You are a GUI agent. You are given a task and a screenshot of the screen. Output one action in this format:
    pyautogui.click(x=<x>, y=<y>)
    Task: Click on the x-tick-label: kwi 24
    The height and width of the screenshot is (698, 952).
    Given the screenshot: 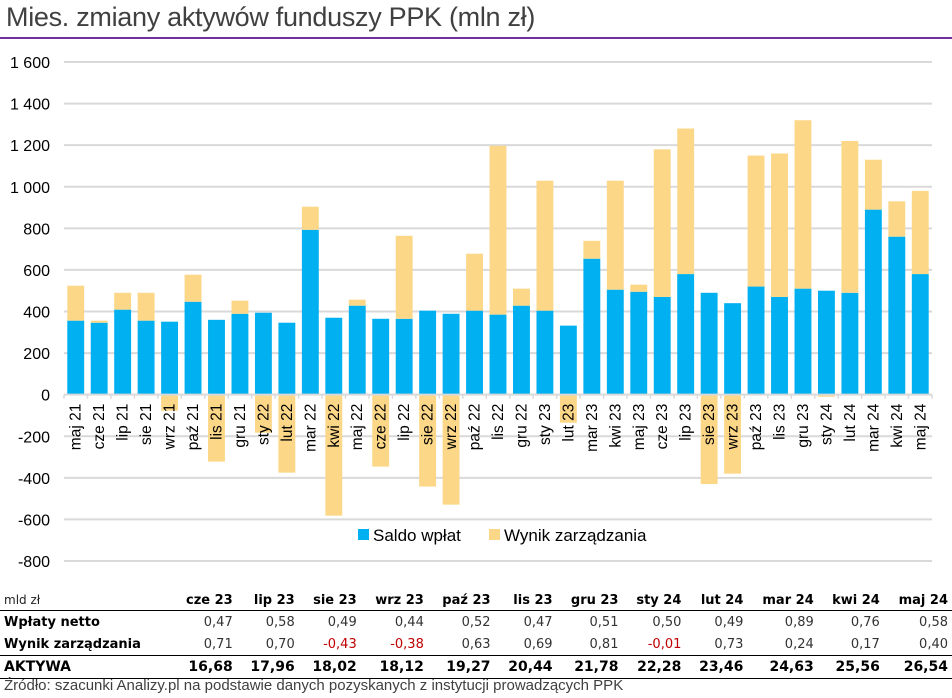 What is the action you would take?
    pyautogui.click(x=897, y=425)
    